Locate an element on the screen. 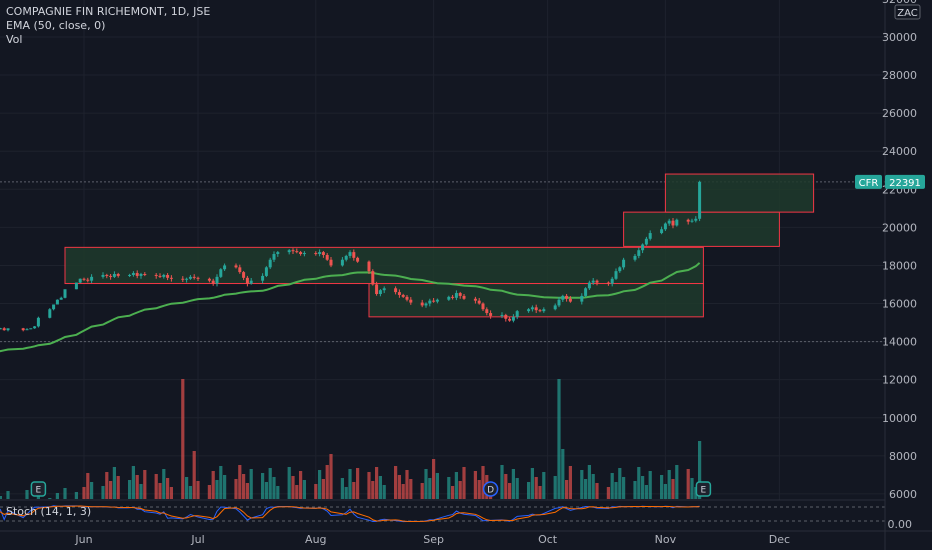 The image size is (932, 550). time-tick-label: Nov is located at coordinates (666, 539).